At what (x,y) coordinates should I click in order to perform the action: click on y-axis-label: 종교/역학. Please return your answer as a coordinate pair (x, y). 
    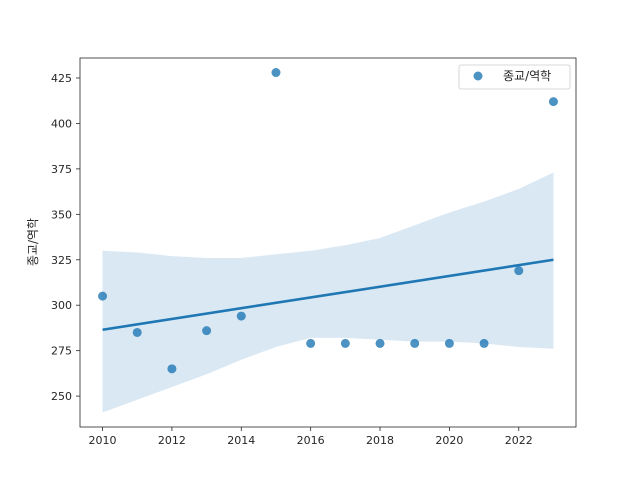
    Looking at the image, I should click on (33, 242).